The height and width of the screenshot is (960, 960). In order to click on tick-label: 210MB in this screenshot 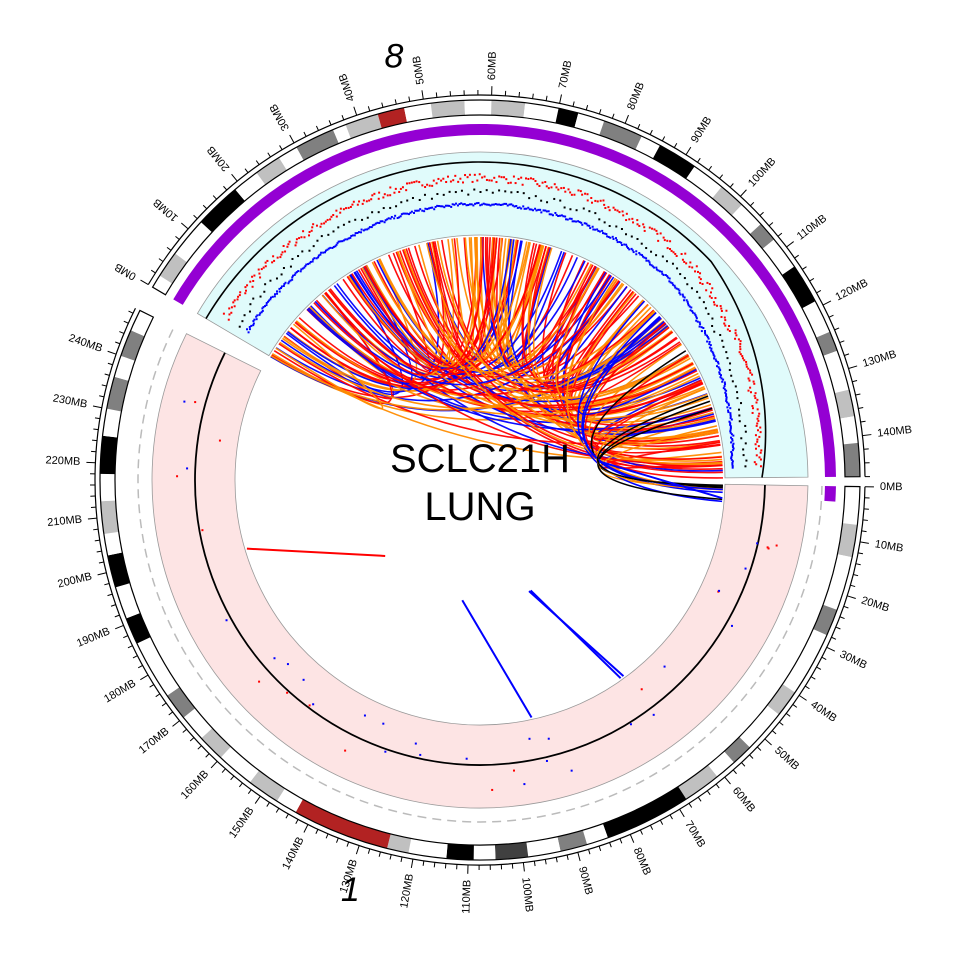, I will do `click(65, 521)`.